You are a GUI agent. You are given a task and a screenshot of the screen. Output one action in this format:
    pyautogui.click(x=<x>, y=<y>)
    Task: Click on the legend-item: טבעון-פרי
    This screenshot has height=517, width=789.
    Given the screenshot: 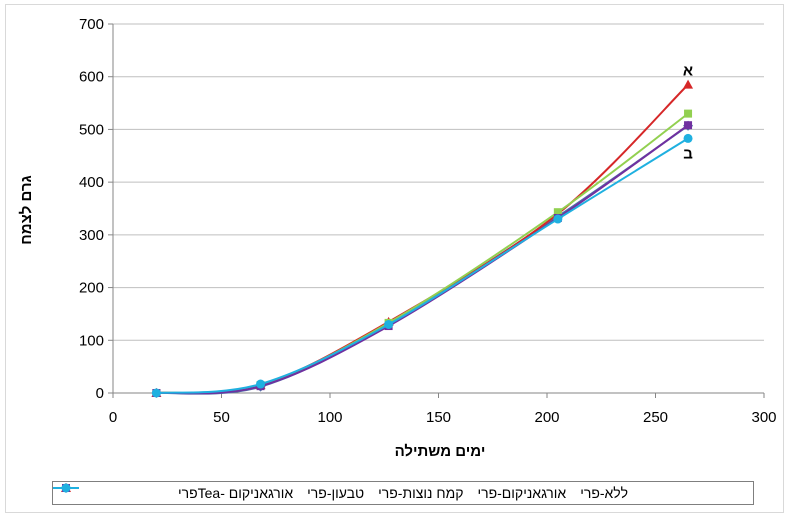 What is the action you would take?
    pyautogui.click(x=209, y=492)
    